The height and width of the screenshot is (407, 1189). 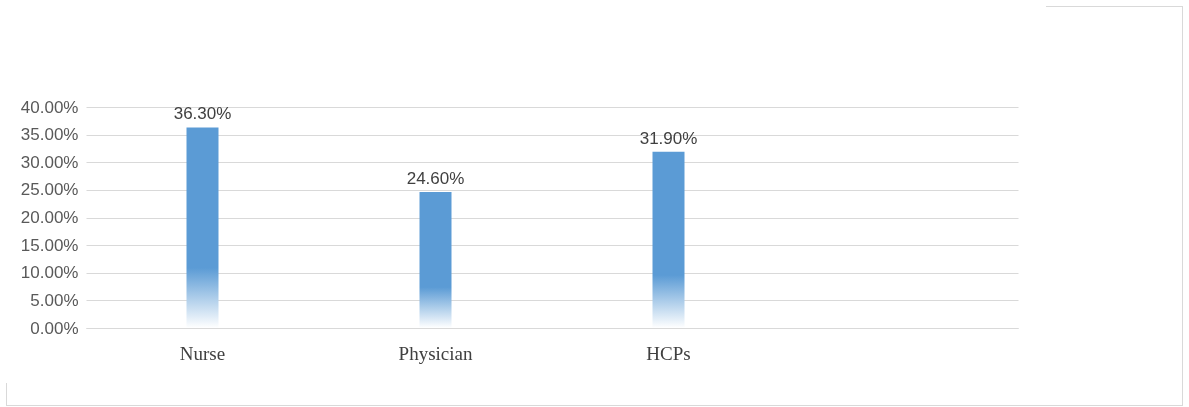 What do you see at coordinates (54, 300) in the screenshot?
I see `y-tick-label: 5.00%` at bounding box center [54, 300].